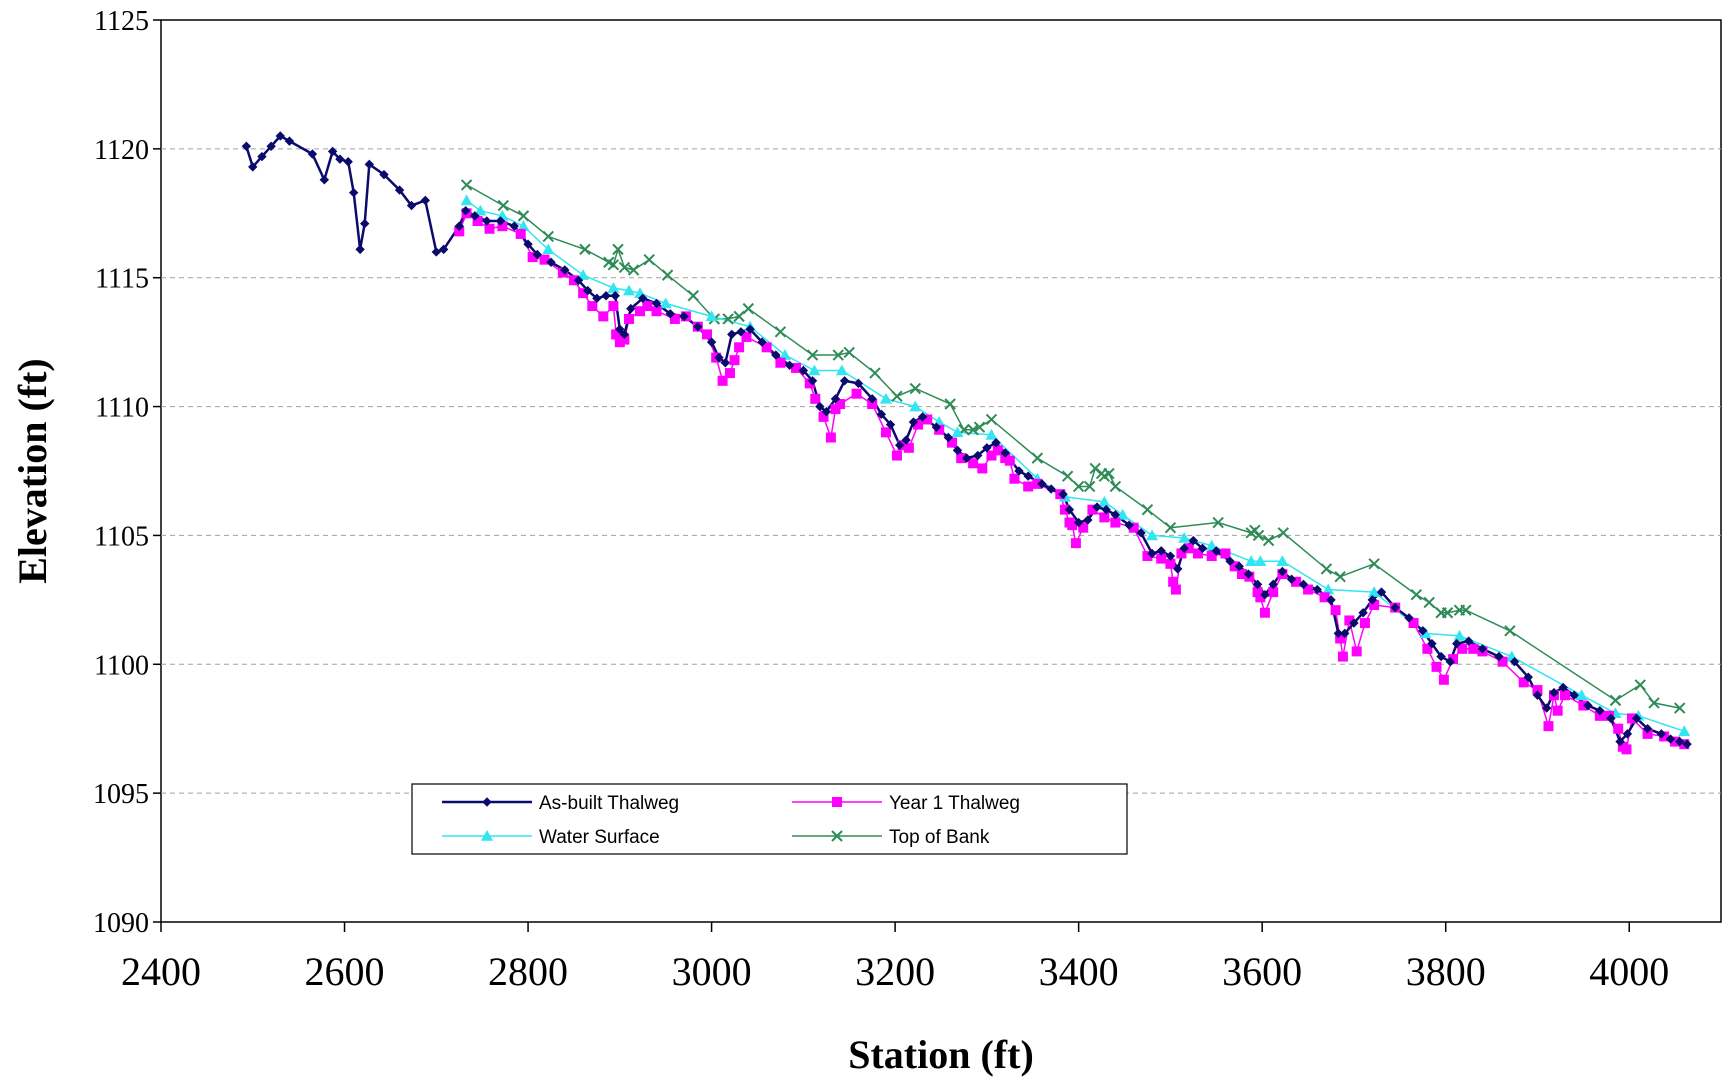 The image size is (1723, 1078). Describe the element at coordinates (599, 837) in the screenshot. I see `legend-label: Water Surface` at that location.